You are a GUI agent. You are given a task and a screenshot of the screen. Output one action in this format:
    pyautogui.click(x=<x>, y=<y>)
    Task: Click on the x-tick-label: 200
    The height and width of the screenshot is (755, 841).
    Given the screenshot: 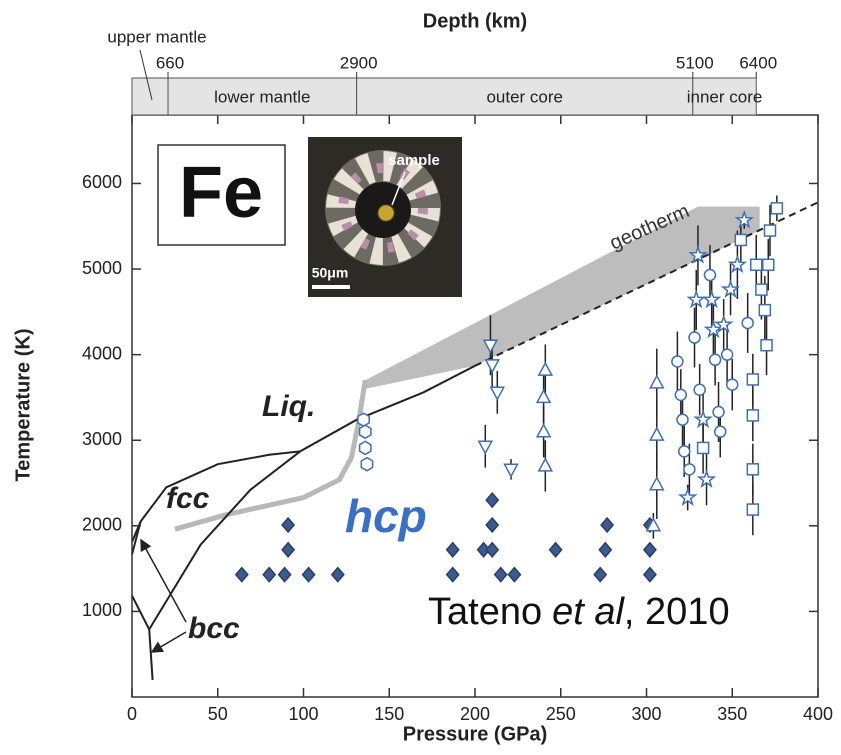 What is the action you would take?
    pyautogui.click(x=475, y=714)
    